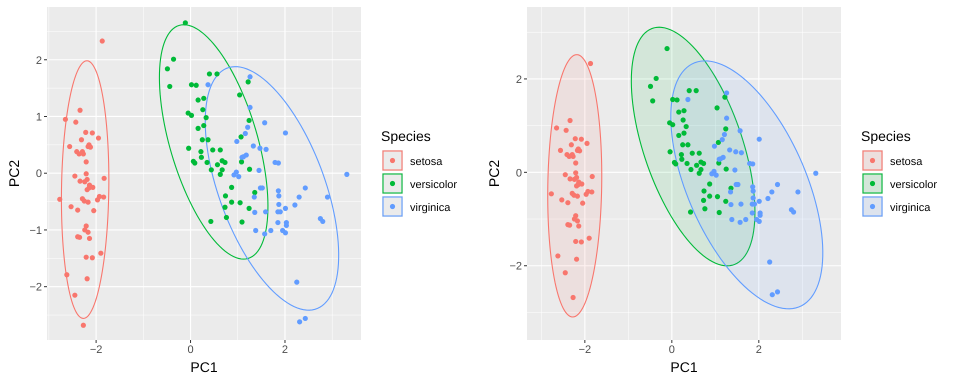 This screenshot has height=384, width=960. I want to click on y-tick-label: 1, so click(39, 117).